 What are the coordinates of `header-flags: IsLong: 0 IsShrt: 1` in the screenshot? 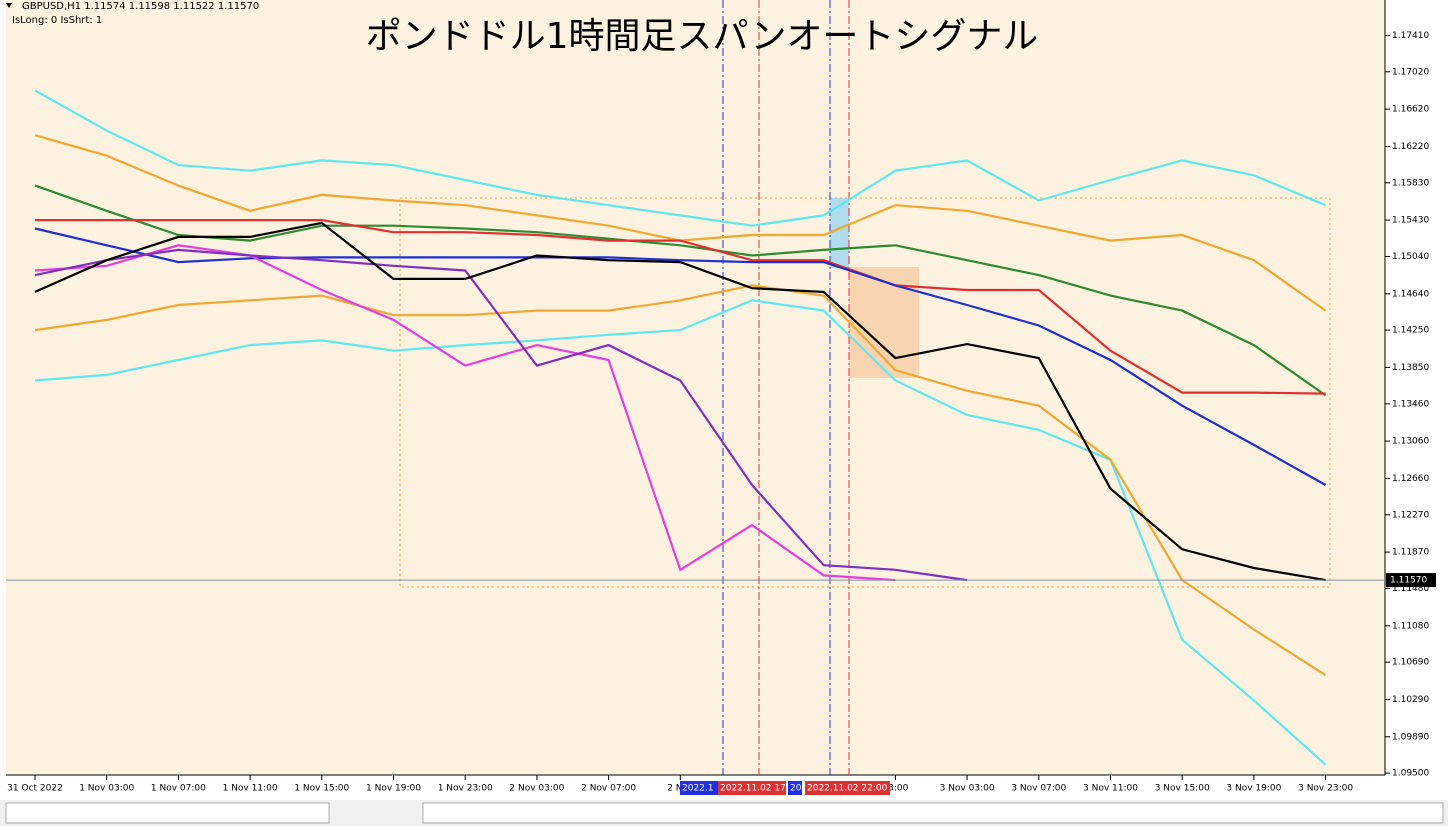 It's located at (57, 20).